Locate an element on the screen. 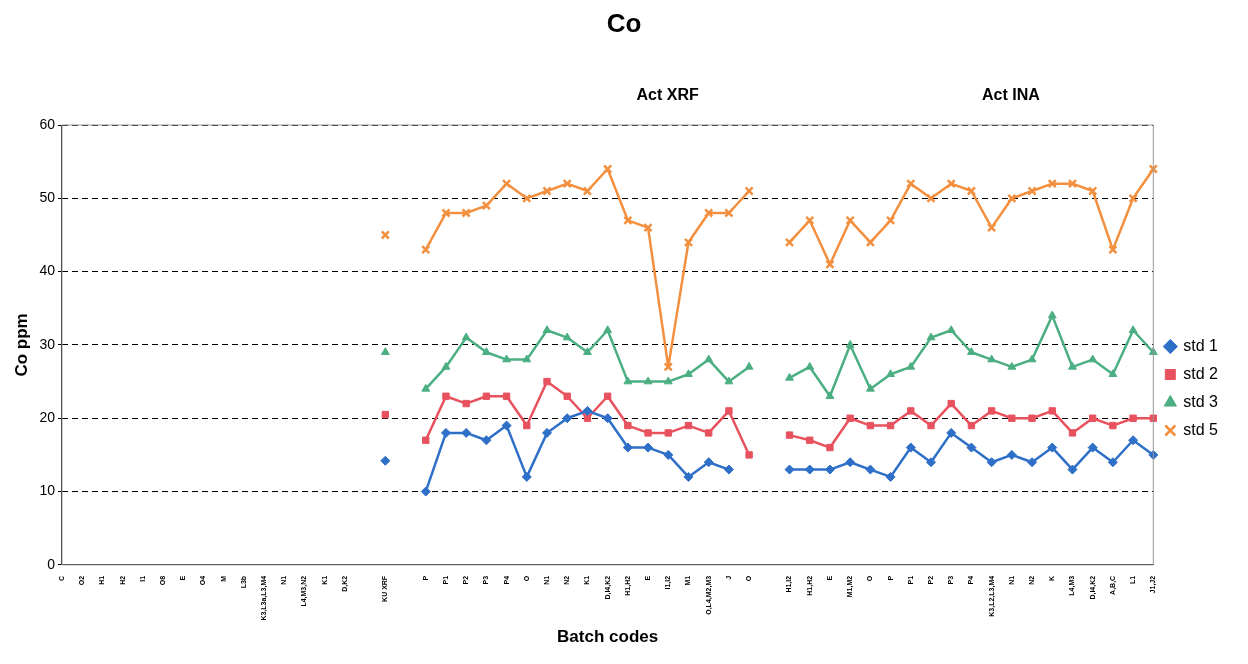  text: Act XRF is located at coordinates (667, 95).